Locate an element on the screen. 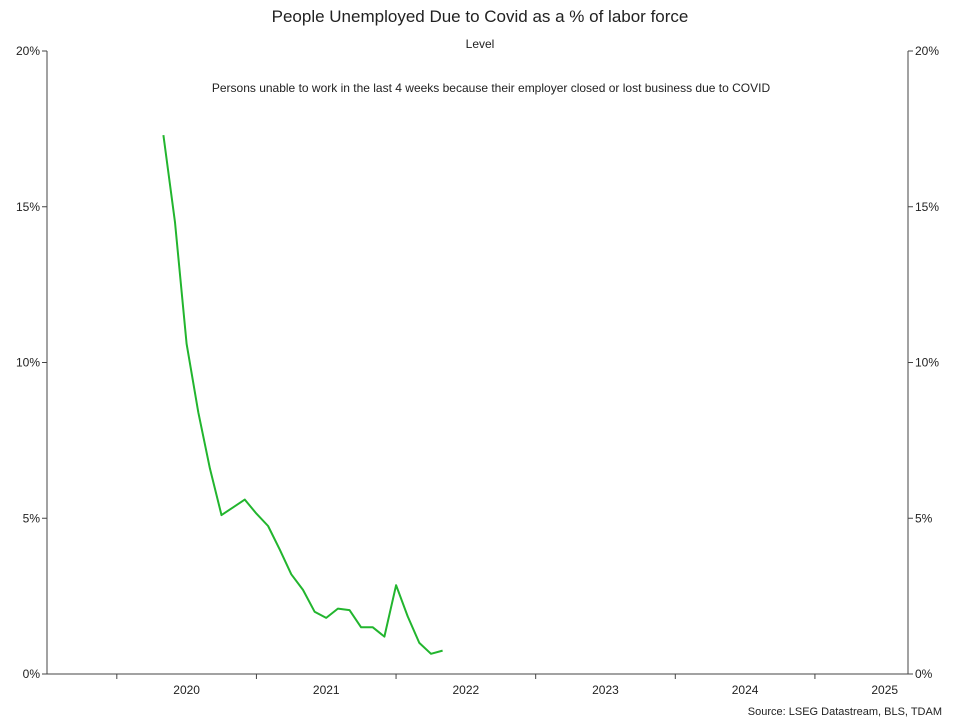  chart-subtitle: Level is located at coordinates (480, 44).